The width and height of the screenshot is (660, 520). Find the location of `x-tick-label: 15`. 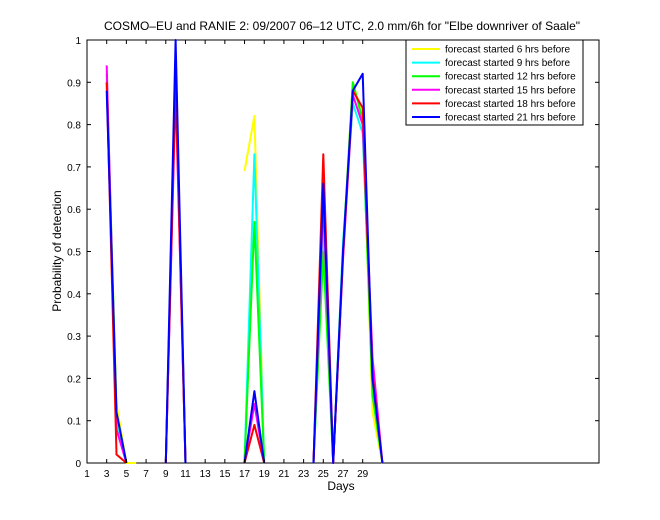

x-tick-label: 15 is located at coordinates (225, 474).